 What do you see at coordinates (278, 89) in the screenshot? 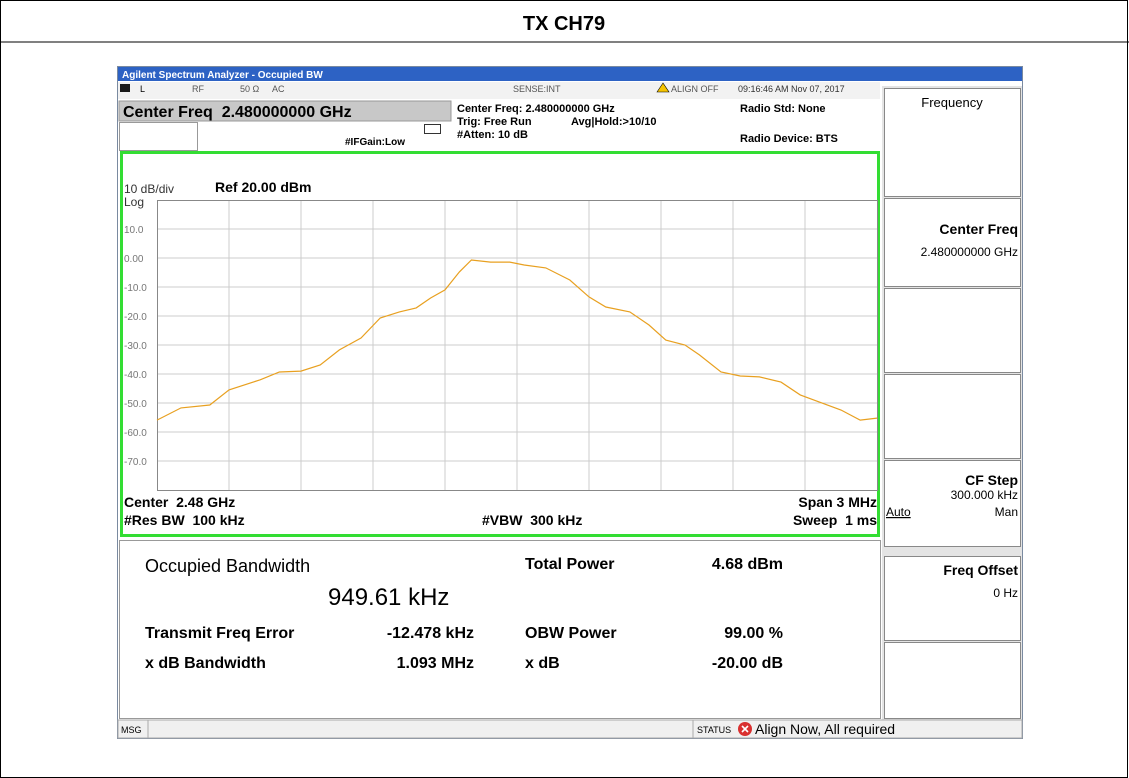
I see `coupling-label: AC` at bounding box center [278, 89].